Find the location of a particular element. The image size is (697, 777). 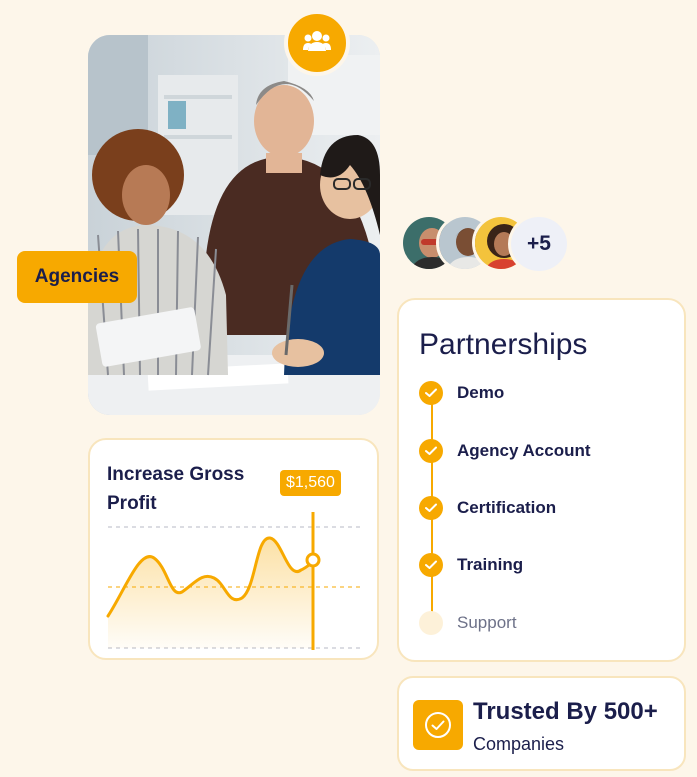

agencies-tag: Agencies is located at coordinates (77, 277).